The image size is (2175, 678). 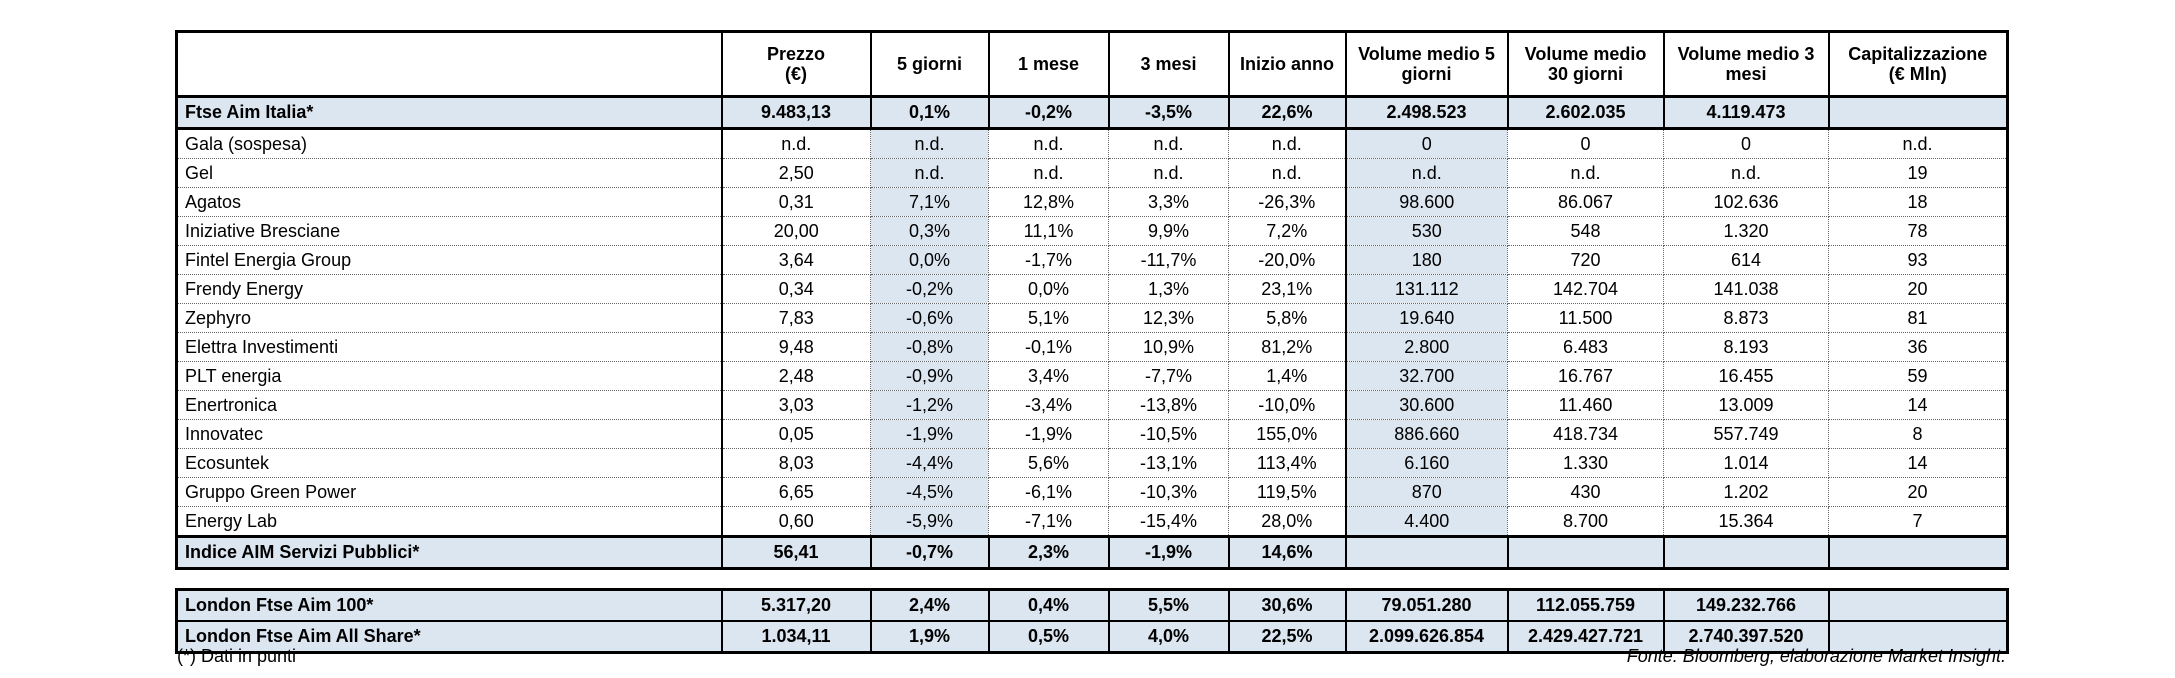 What do you see at coordinates (1287, 405) in the screenshot?
I see `cell: -10,0%` at bounding box center [1287, 405].